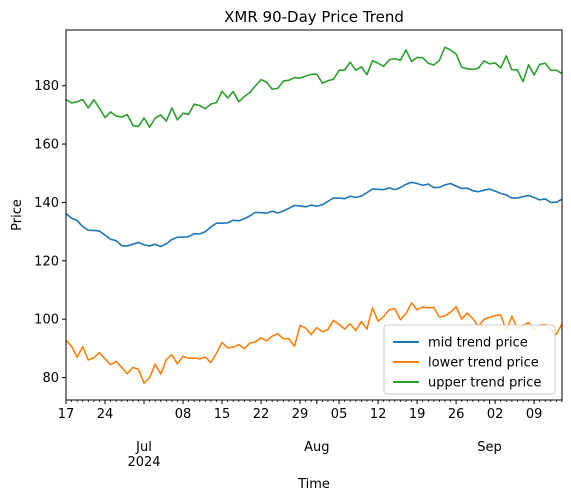 This screenshot has height=501, width=571. I want to click on y-axis: 80 100 120 140 160 180, so click(50, 232).